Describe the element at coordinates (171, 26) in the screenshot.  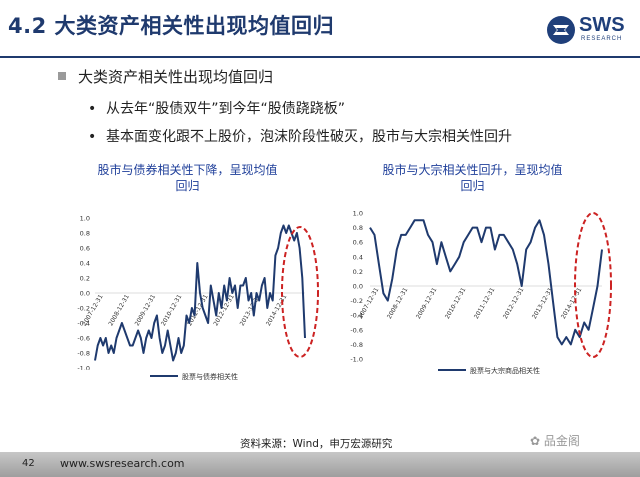
I see `page-title: 4.2 大类资产相关性出现均值回归` at that location.